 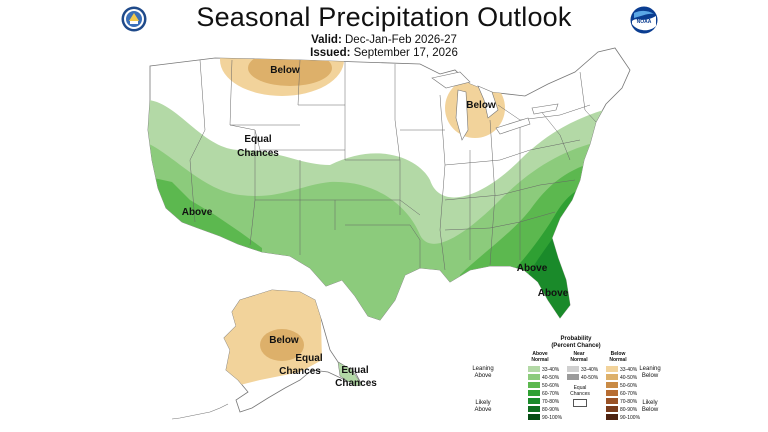 I want to click on legend-above-label: 90-100%, so click(x=552, y=417).